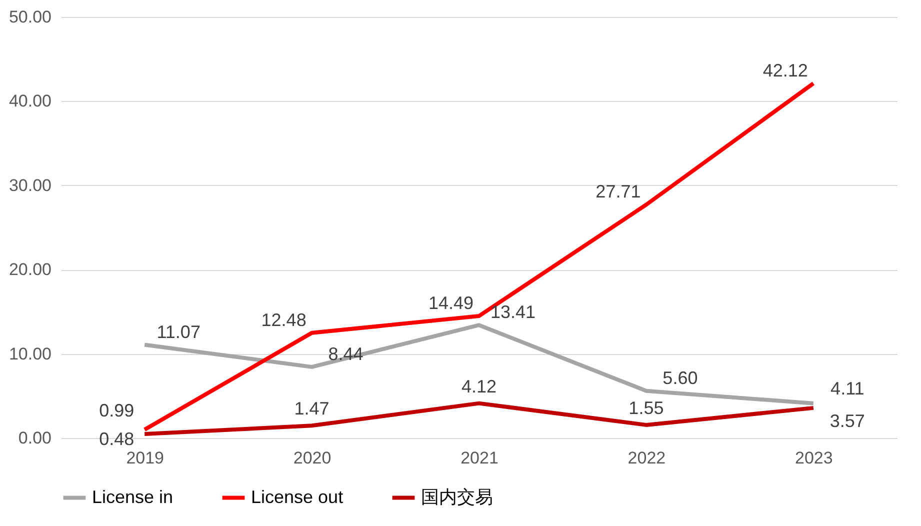 This screenshot has width=921, height=526. Describe the element at coordinates (145, 458) in the screenshot. I see `x-tick-label: 2019` at that location.